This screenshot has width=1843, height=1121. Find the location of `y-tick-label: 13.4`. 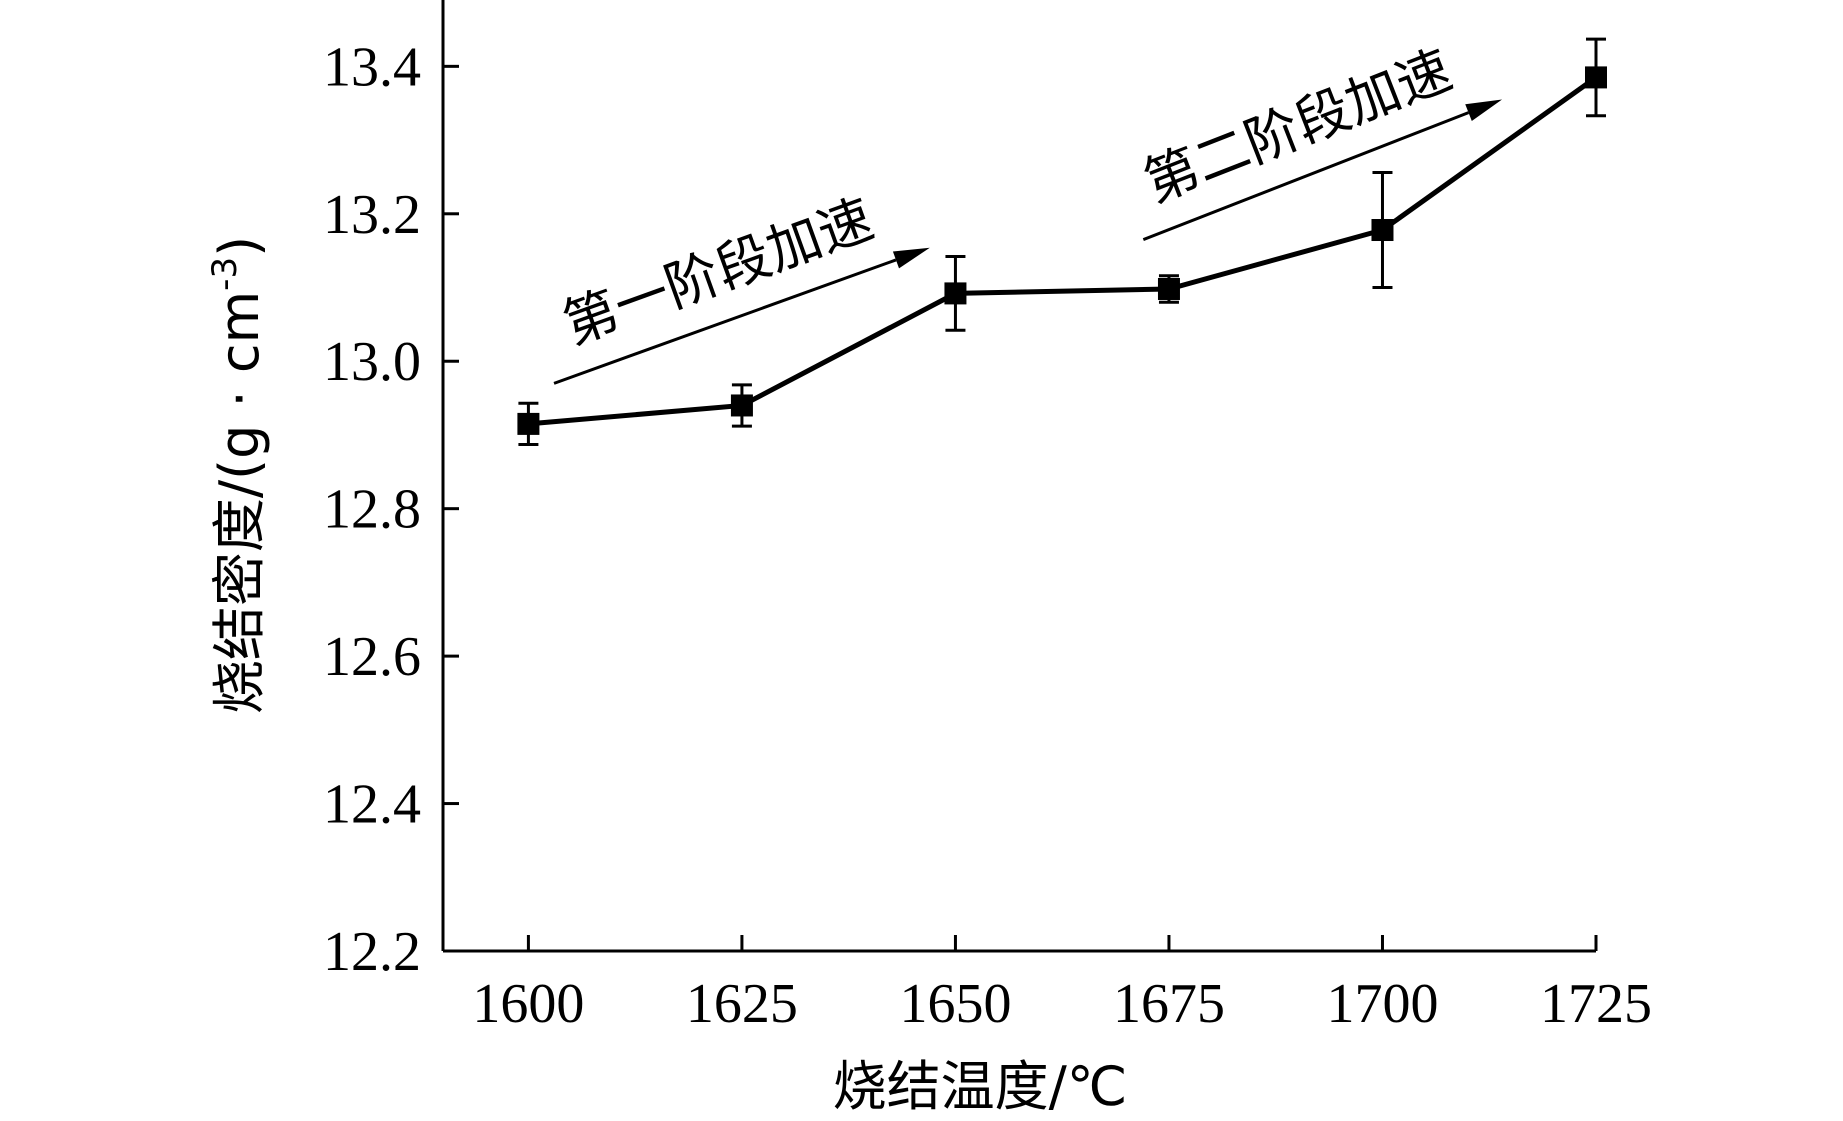

y-tick-label: 13.4 is located at coordinates (372, 67).